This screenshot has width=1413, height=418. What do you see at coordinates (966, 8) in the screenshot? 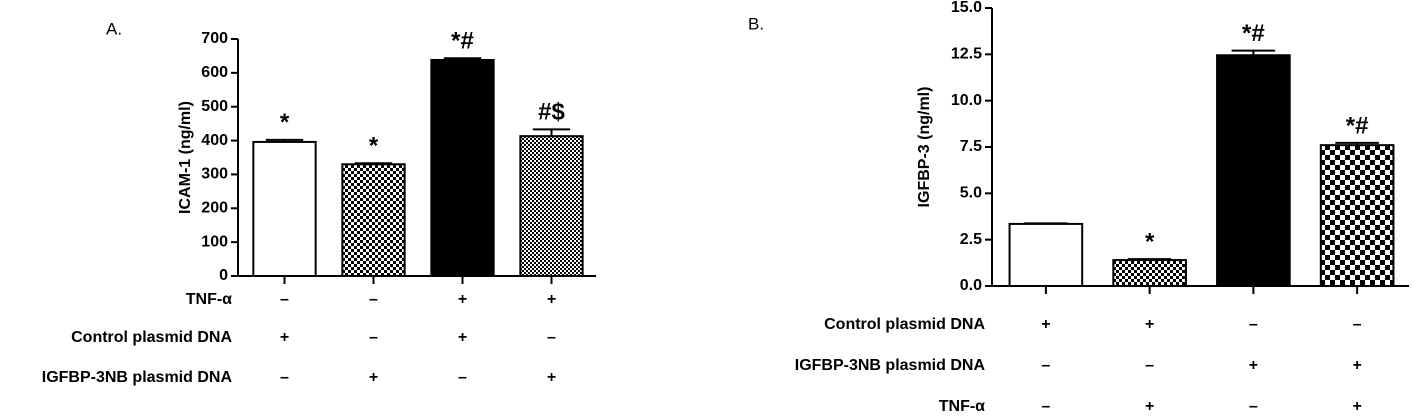
I see `y-tick-label: 15.0` at bounding box center [966, 8].